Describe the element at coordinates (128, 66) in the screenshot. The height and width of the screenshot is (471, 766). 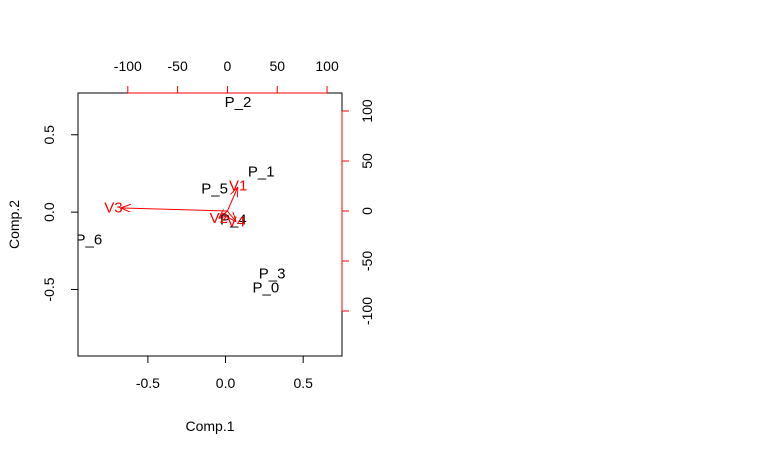
I see `top-tick-label: -100` at that location.